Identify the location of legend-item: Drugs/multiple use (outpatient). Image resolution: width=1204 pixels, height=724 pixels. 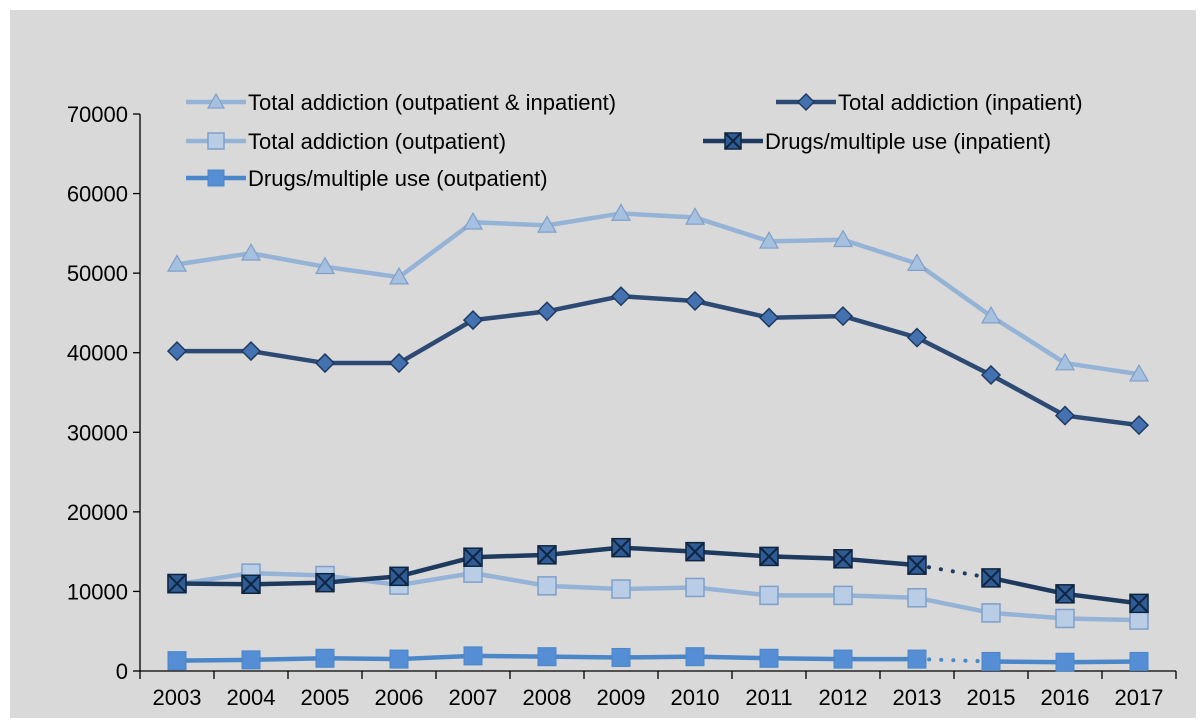
(367, 178).